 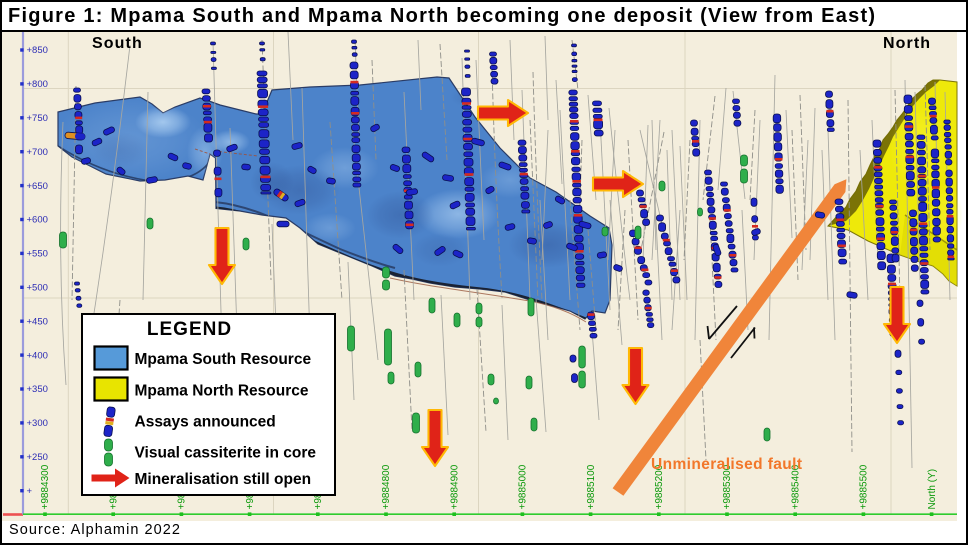 What do you see at coordinates (523, 486) in the screenshot?
I see `svg-text: +9885000` at bounding box center [523, 486].